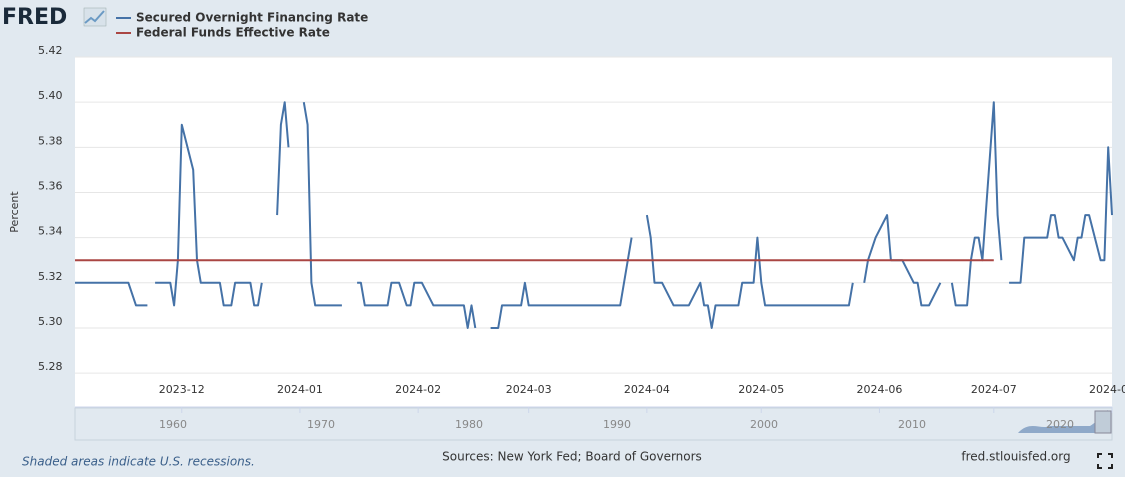 The image size is (1125, 477). I want to click on site-link: fred.stlouisfed.org, so click(1015, 457).